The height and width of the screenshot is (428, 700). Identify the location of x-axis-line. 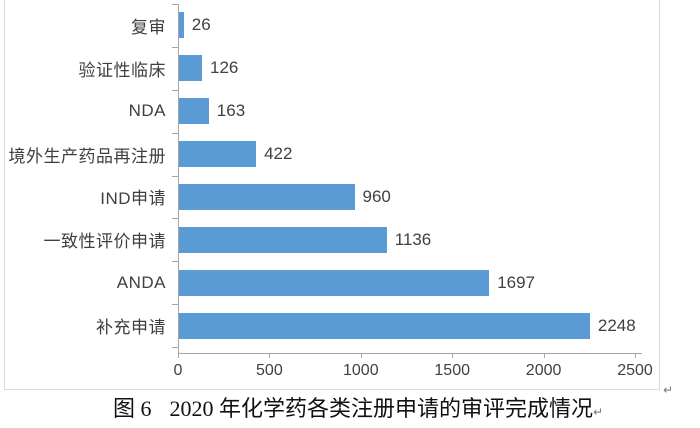
(410, 353).